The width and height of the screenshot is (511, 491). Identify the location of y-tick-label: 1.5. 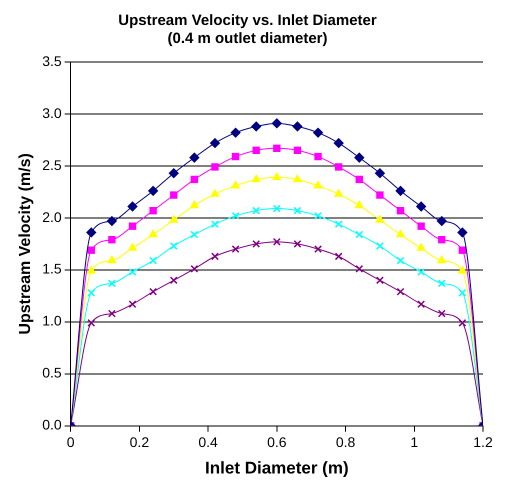
(52, 268).